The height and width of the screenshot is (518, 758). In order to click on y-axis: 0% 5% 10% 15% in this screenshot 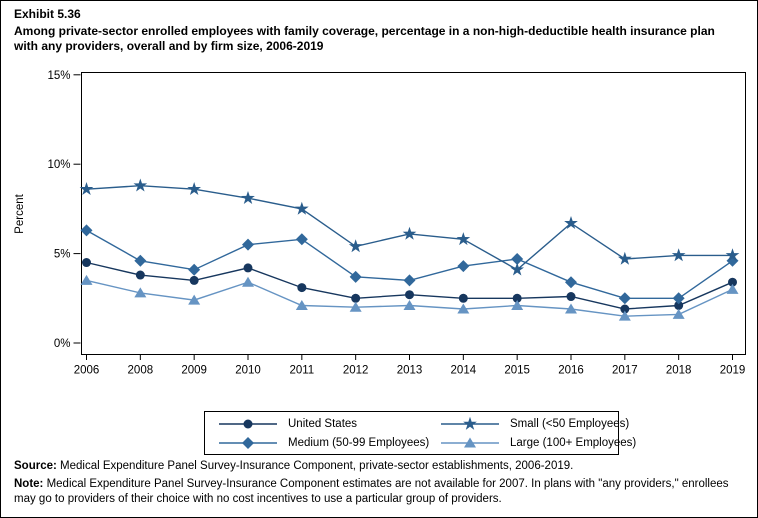, I will do `click(64, 210)`.